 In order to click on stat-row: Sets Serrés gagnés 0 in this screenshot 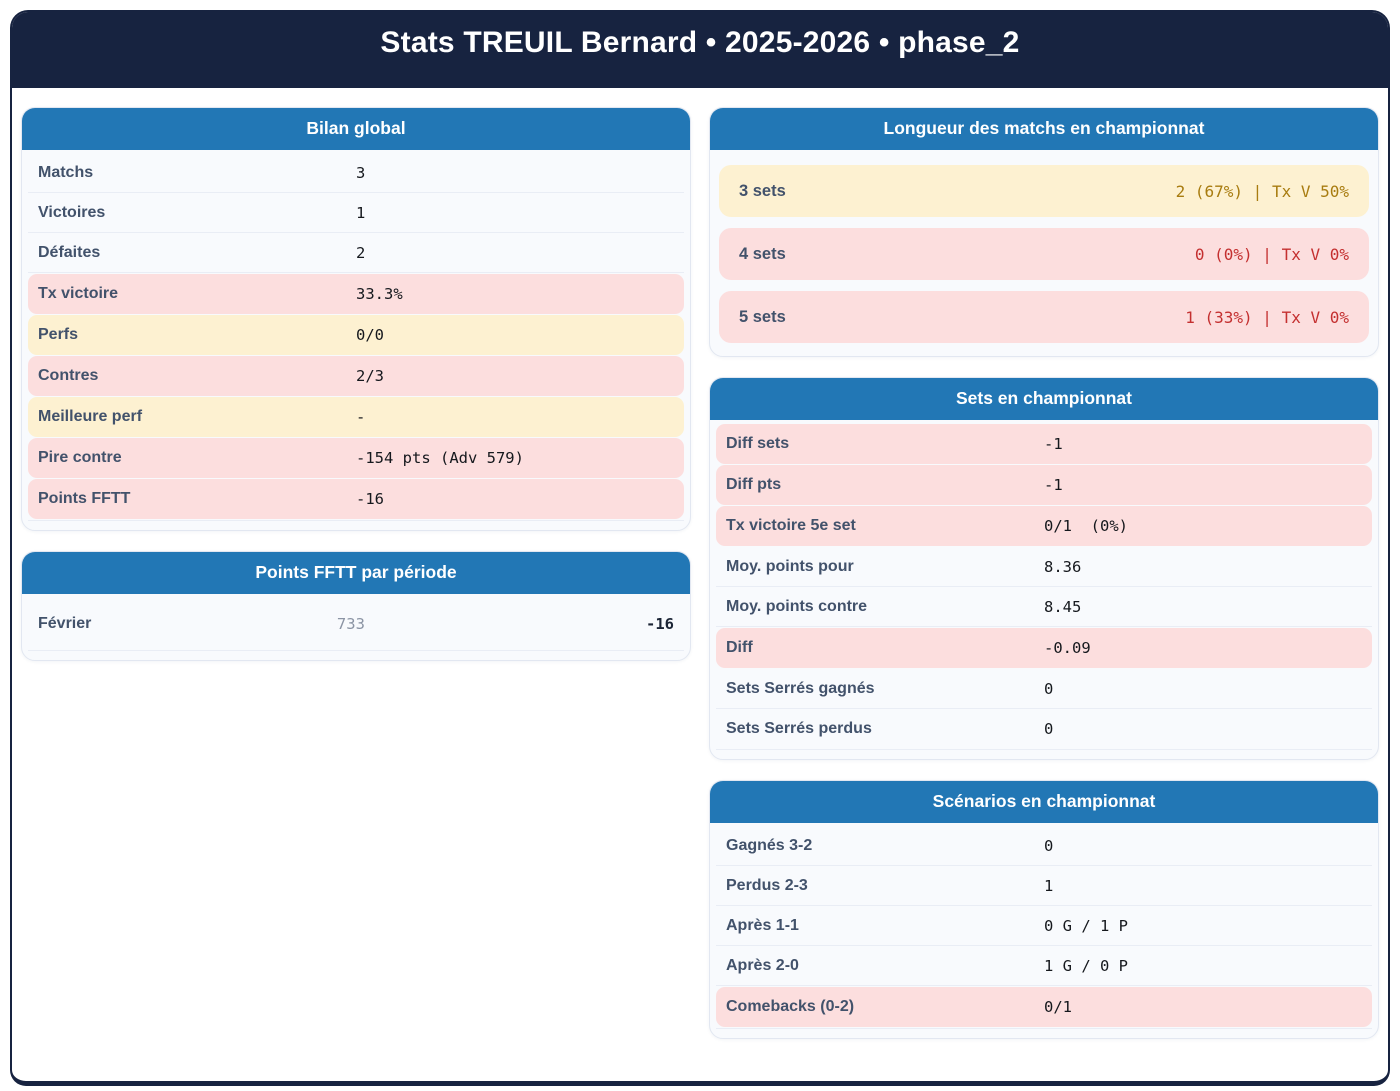, I will do `click(1044, 689)`.